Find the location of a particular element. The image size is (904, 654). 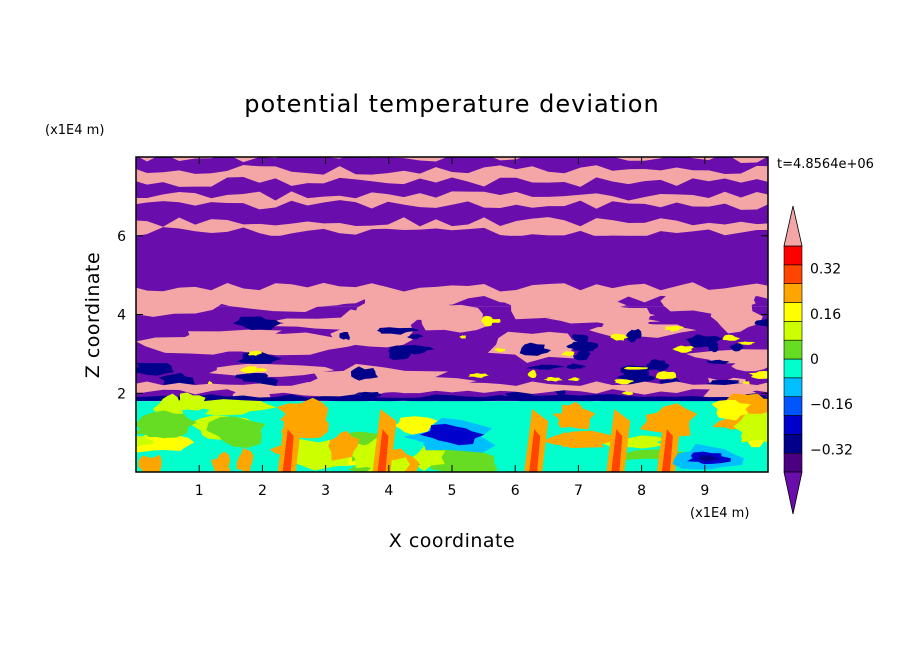

colorbar-tick-label: 0.32 is located at coordinates (825, 270).